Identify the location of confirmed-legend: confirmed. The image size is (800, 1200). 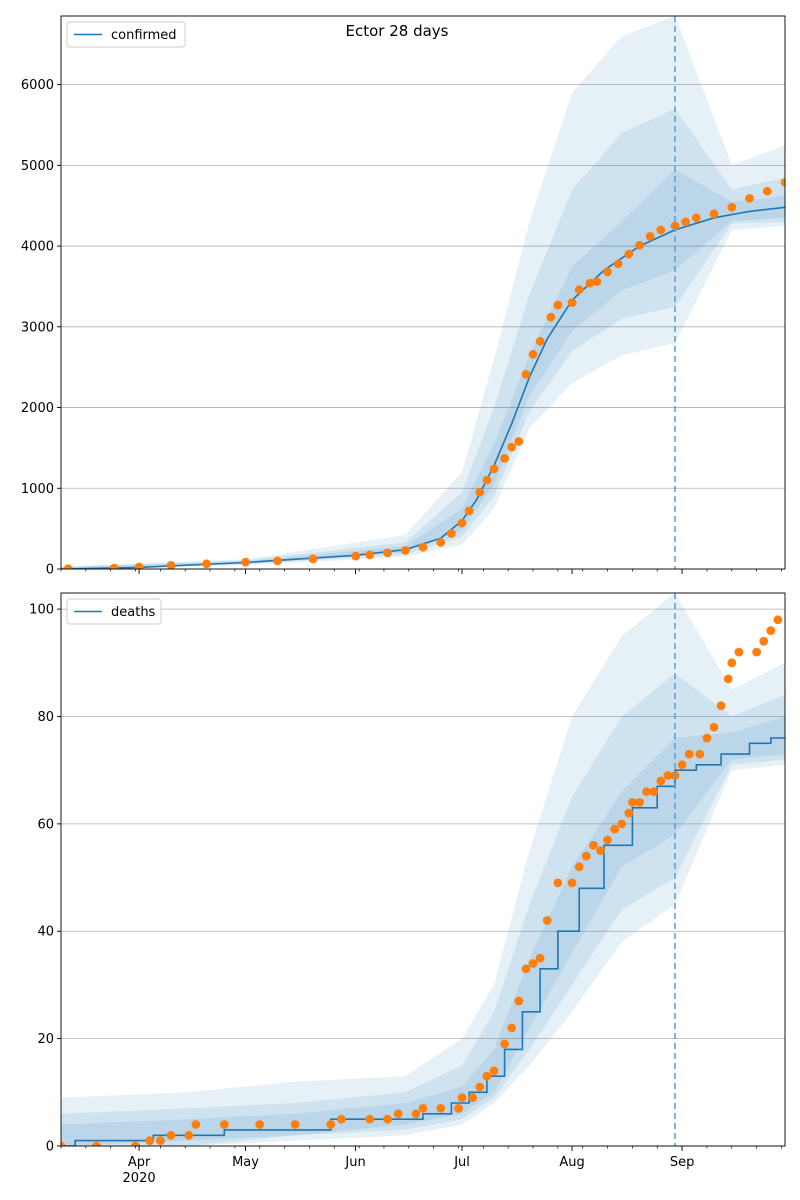
(126, 34).